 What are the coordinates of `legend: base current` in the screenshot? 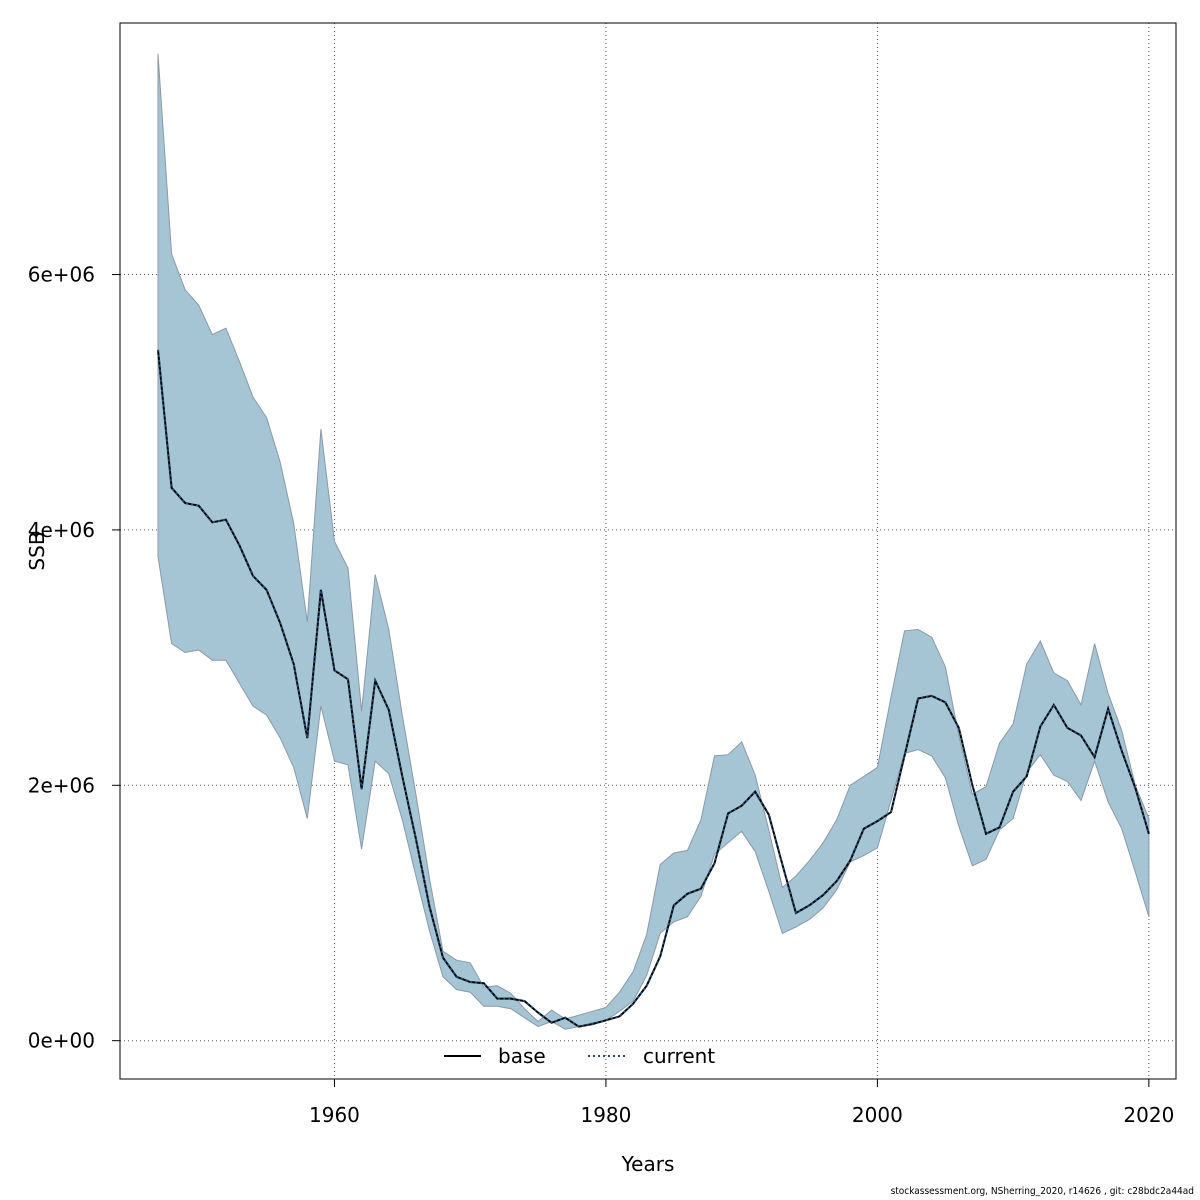 It's located at (579, 1056).